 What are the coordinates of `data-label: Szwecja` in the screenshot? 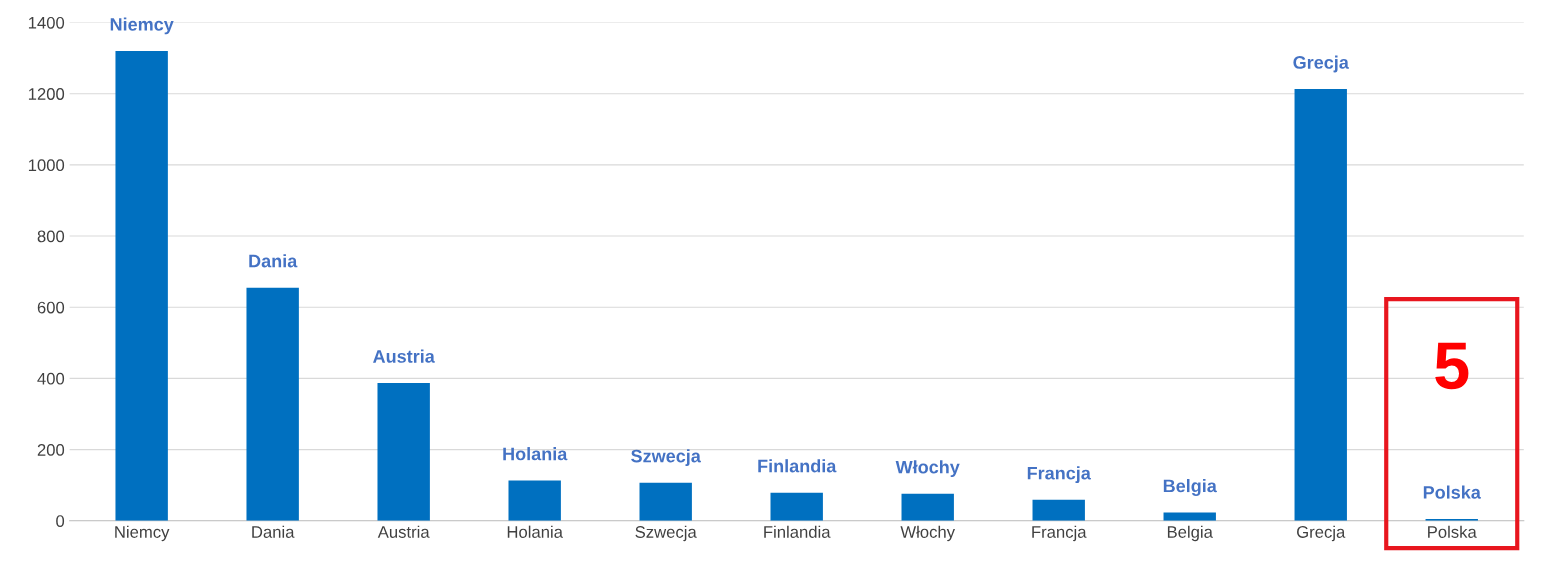 It's located at (666, 458).